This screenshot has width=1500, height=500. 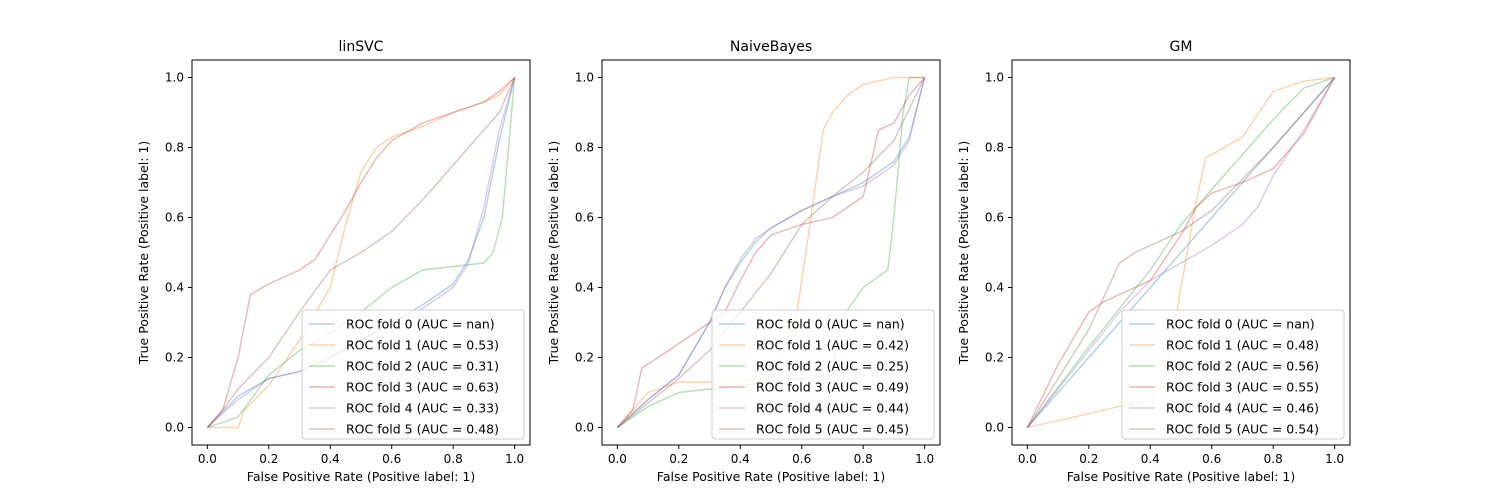 What do you see at coordinates (832, 408) in the screenshot?
I see `legend-entry: ROC fold 4 (AUC = 0.44)` at bounding box center [832, 408].